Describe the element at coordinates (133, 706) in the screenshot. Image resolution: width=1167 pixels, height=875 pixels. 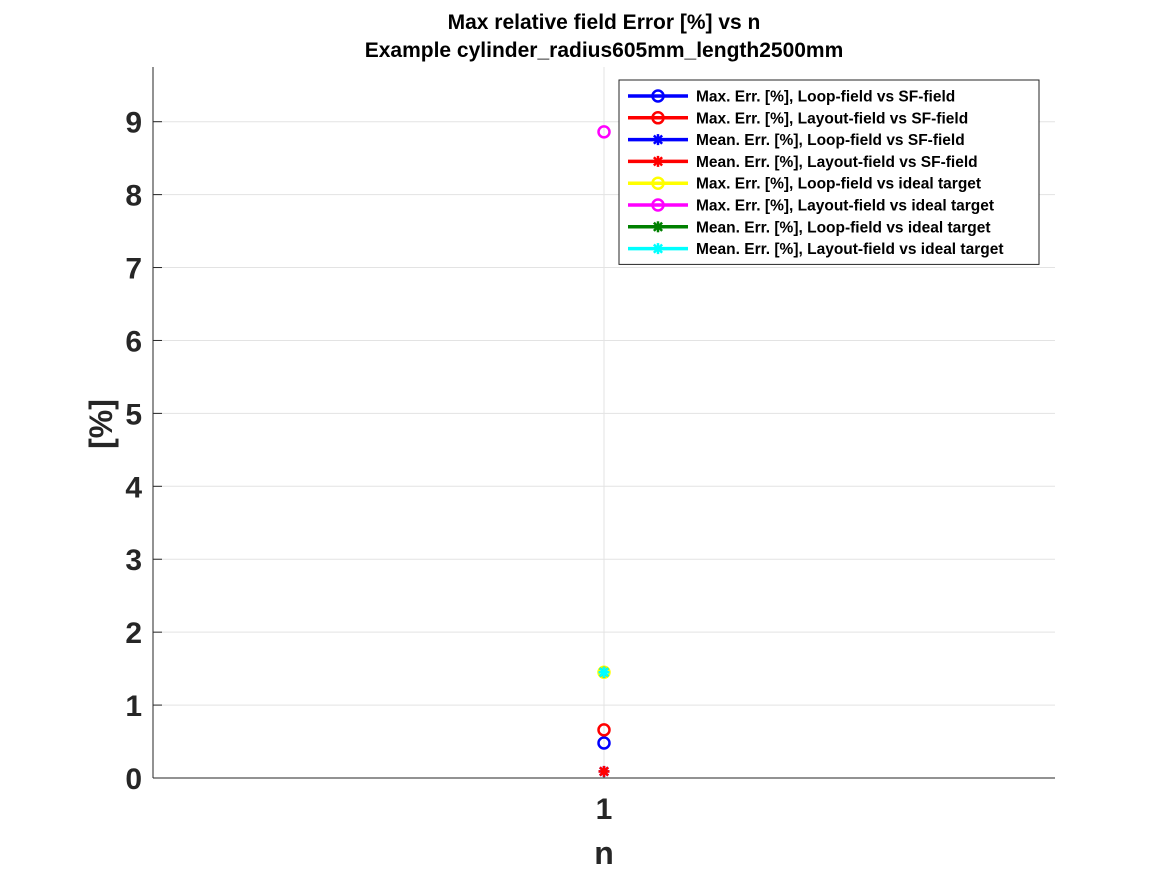
I see `y-tick-label: 1` at that location.